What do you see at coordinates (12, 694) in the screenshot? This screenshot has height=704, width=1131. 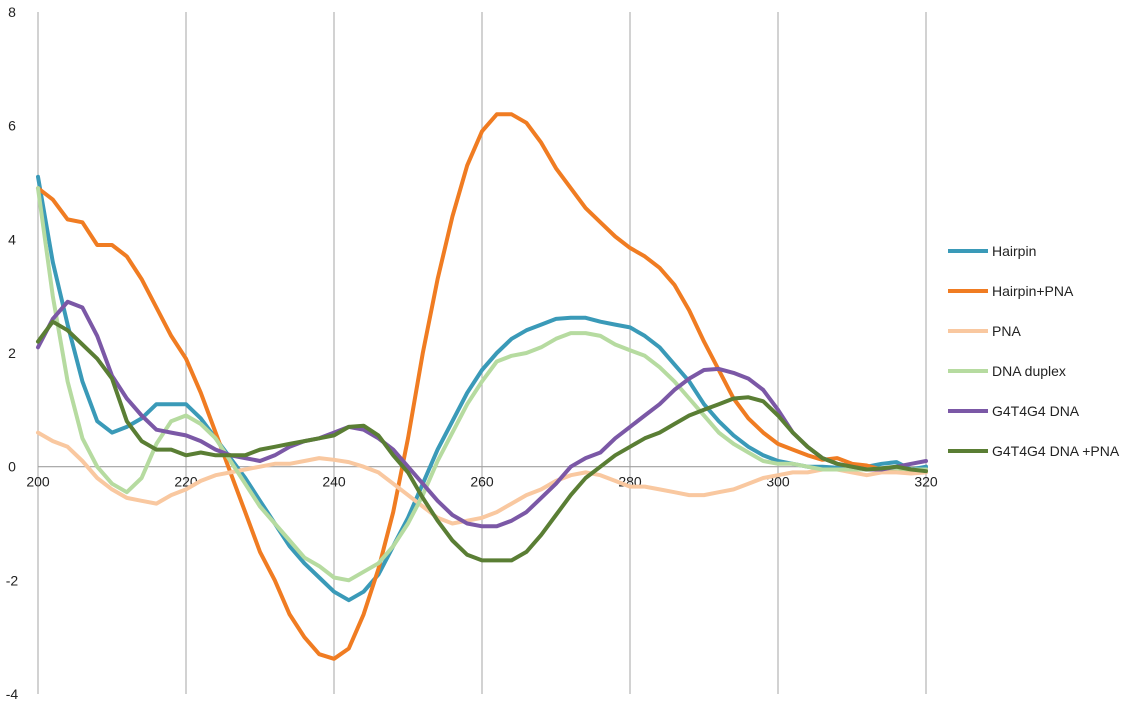 I see `y-tick-label: -4` at bounding box center [12, 694].